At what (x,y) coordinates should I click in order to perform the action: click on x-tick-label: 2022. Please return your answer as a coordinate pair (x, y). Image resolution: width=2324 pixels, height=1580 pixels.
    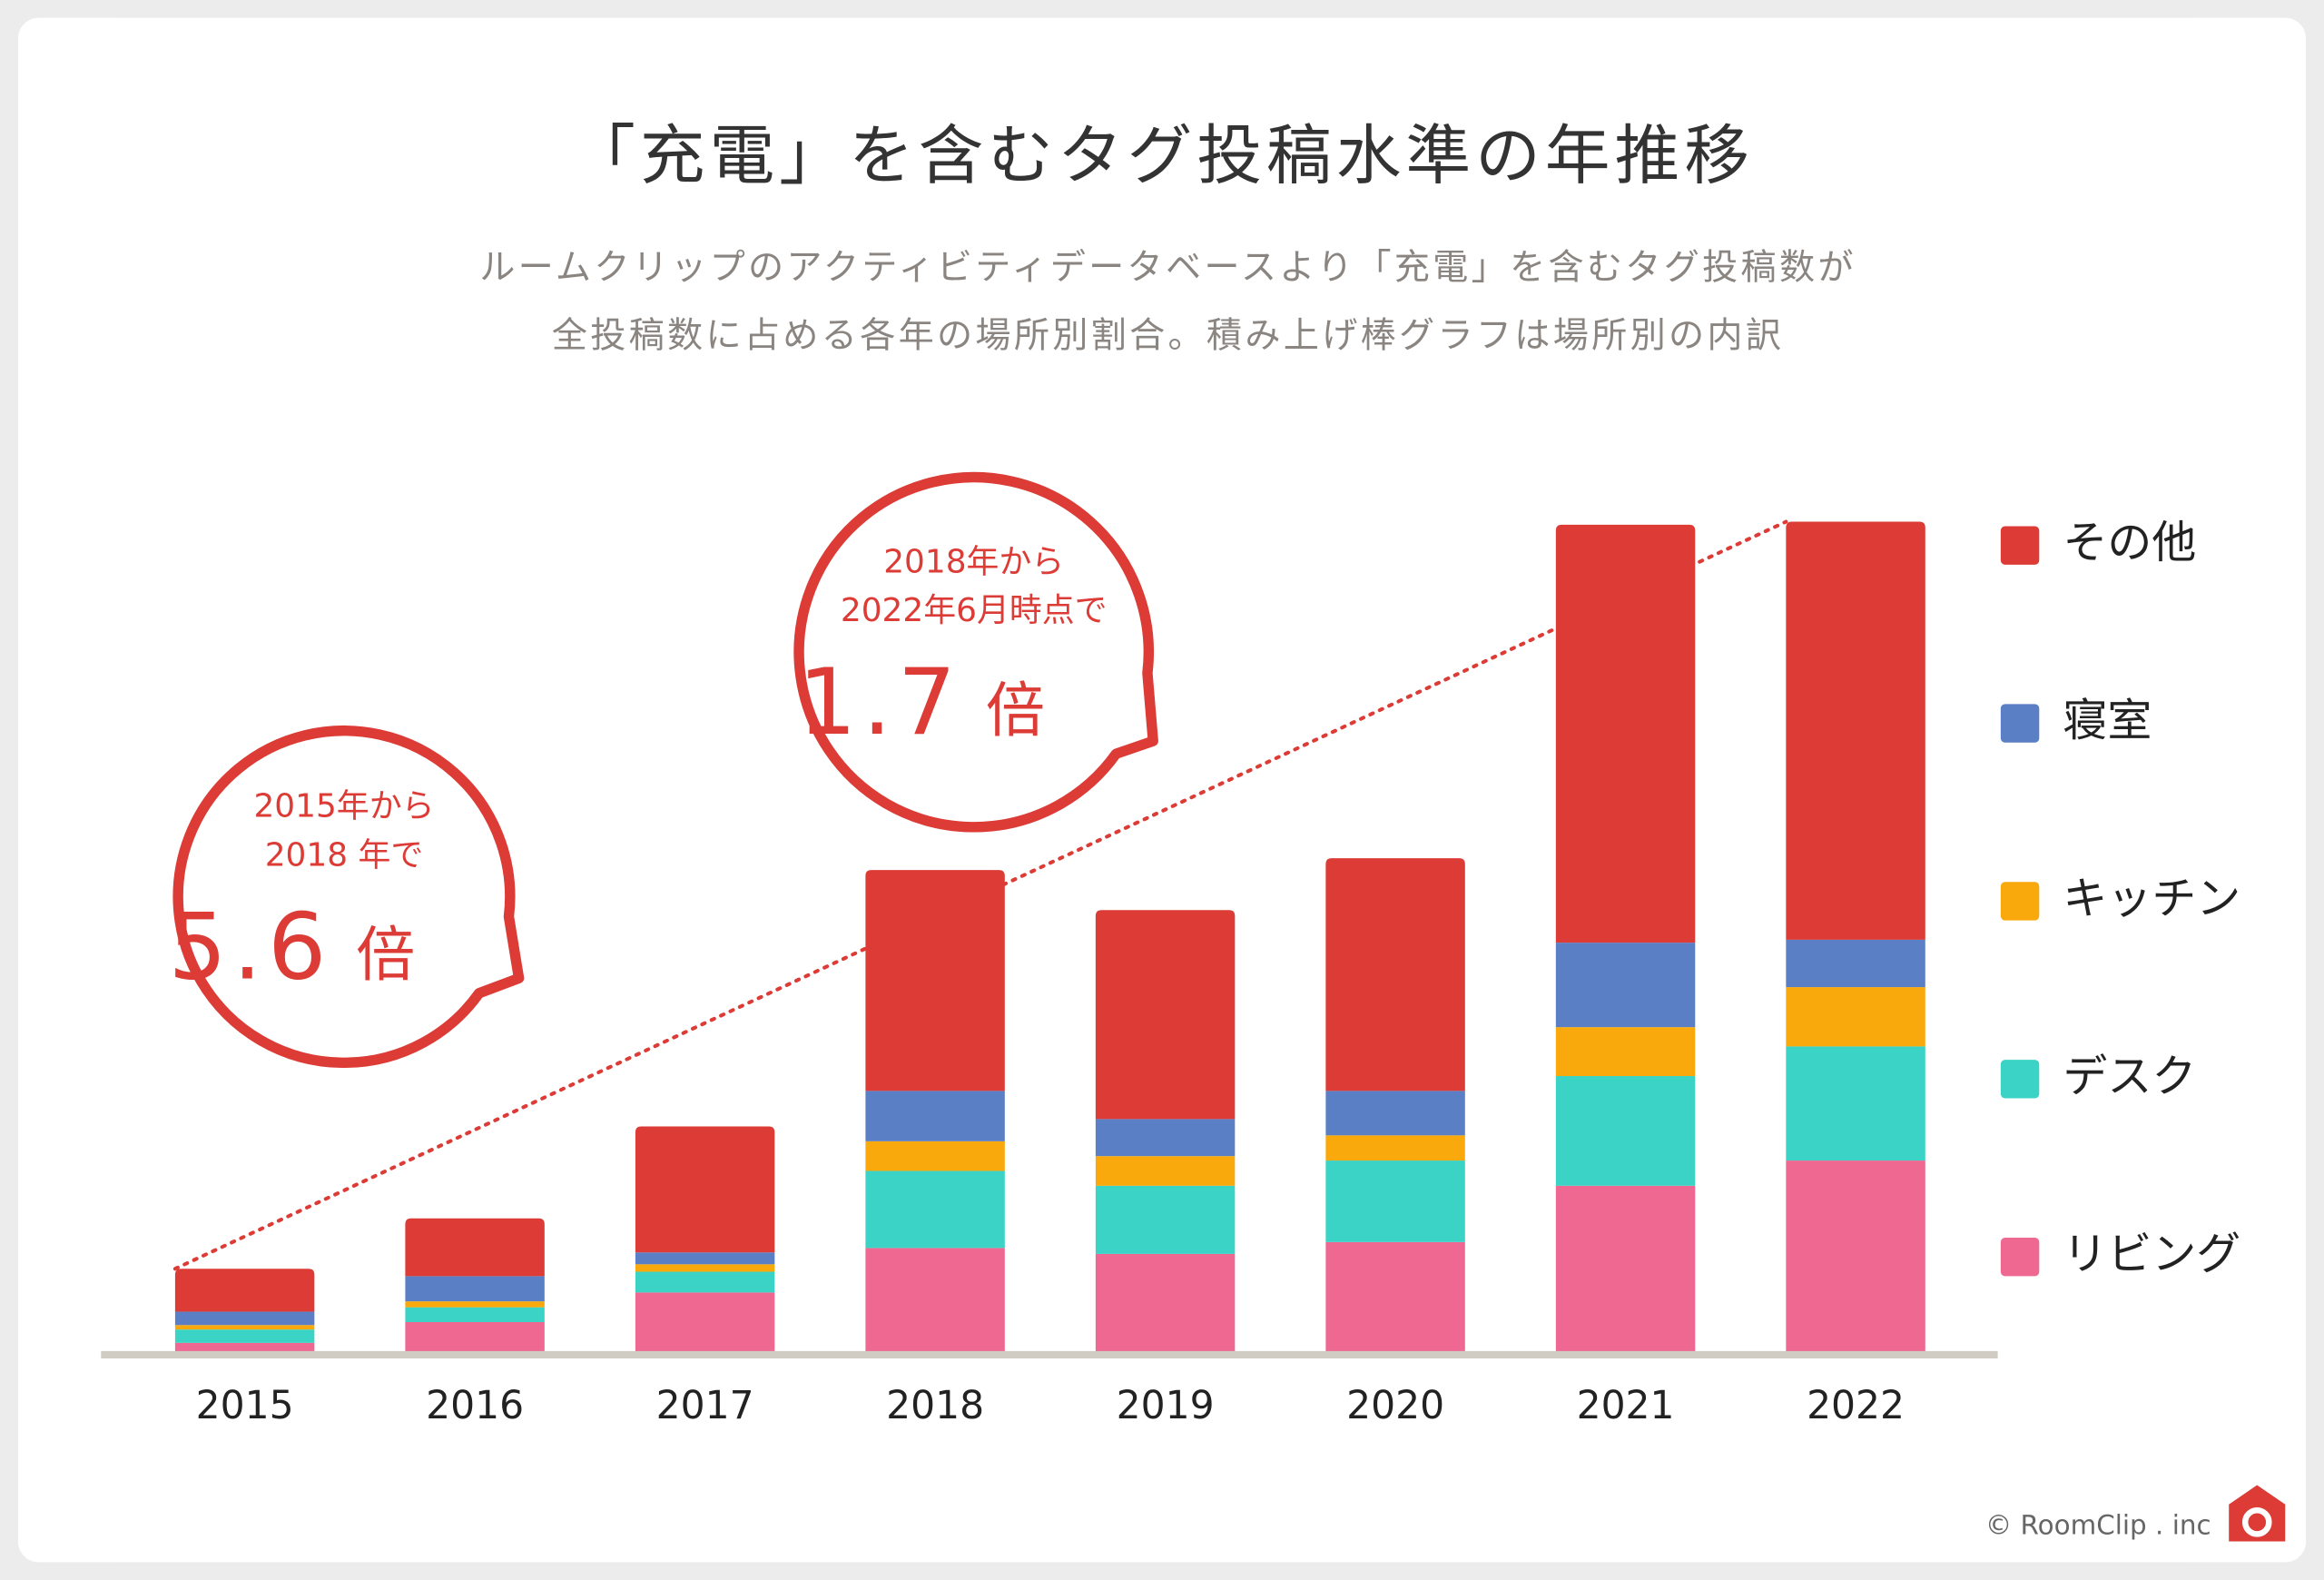
    Looking at the image, I should click on (1856, 1406).